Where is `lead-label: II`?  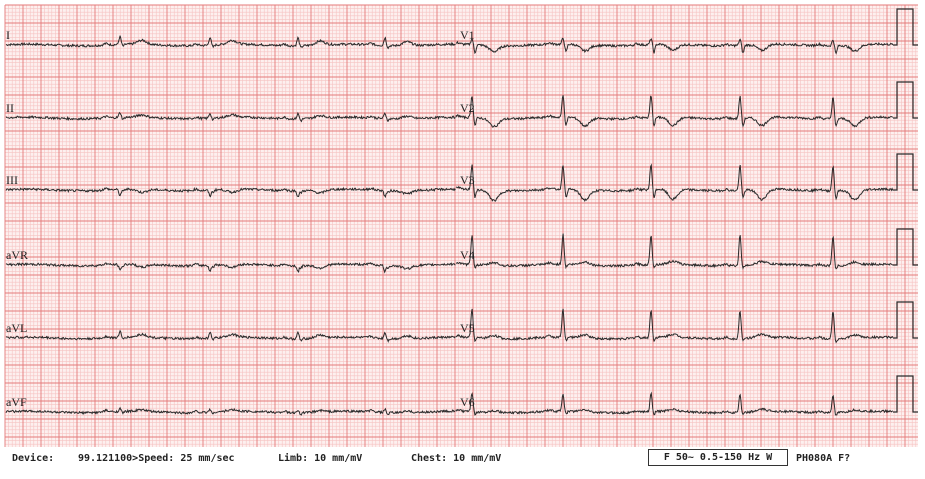 lead-label: II is located at coordinates (10, 108).